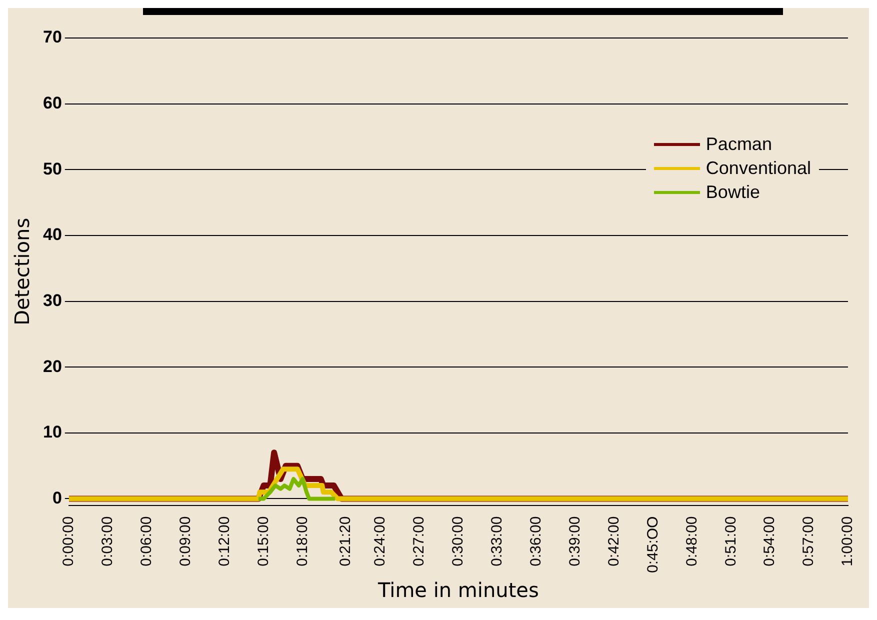  What do you see at coordinates (69, 541) in the screenshot?
I see `x-tick-label: 0:00:00` at bounding box center [69, 541].